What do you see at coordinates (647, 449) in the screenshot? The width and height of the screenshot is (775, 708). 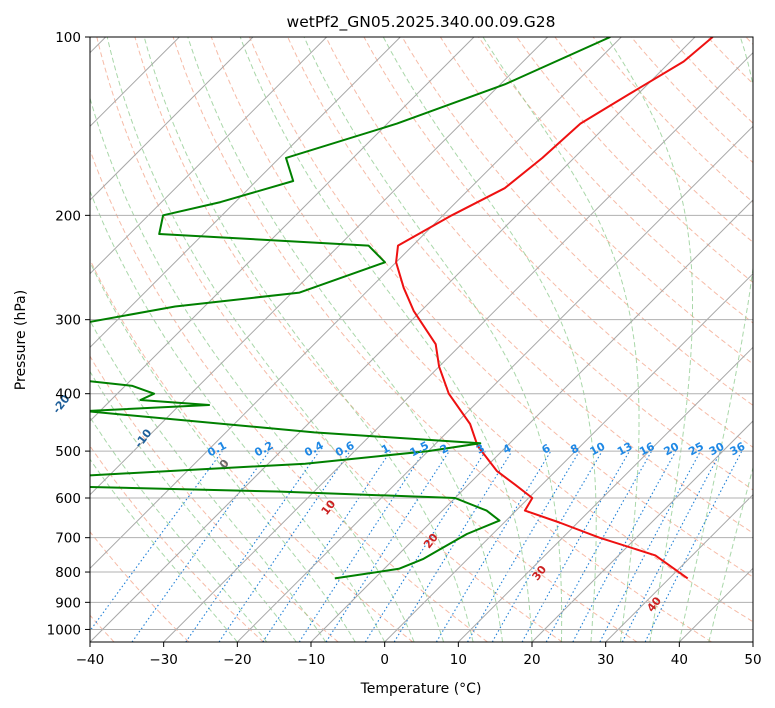 I see `mixing-ratio-label: 16` at bounding box center [647, 449].